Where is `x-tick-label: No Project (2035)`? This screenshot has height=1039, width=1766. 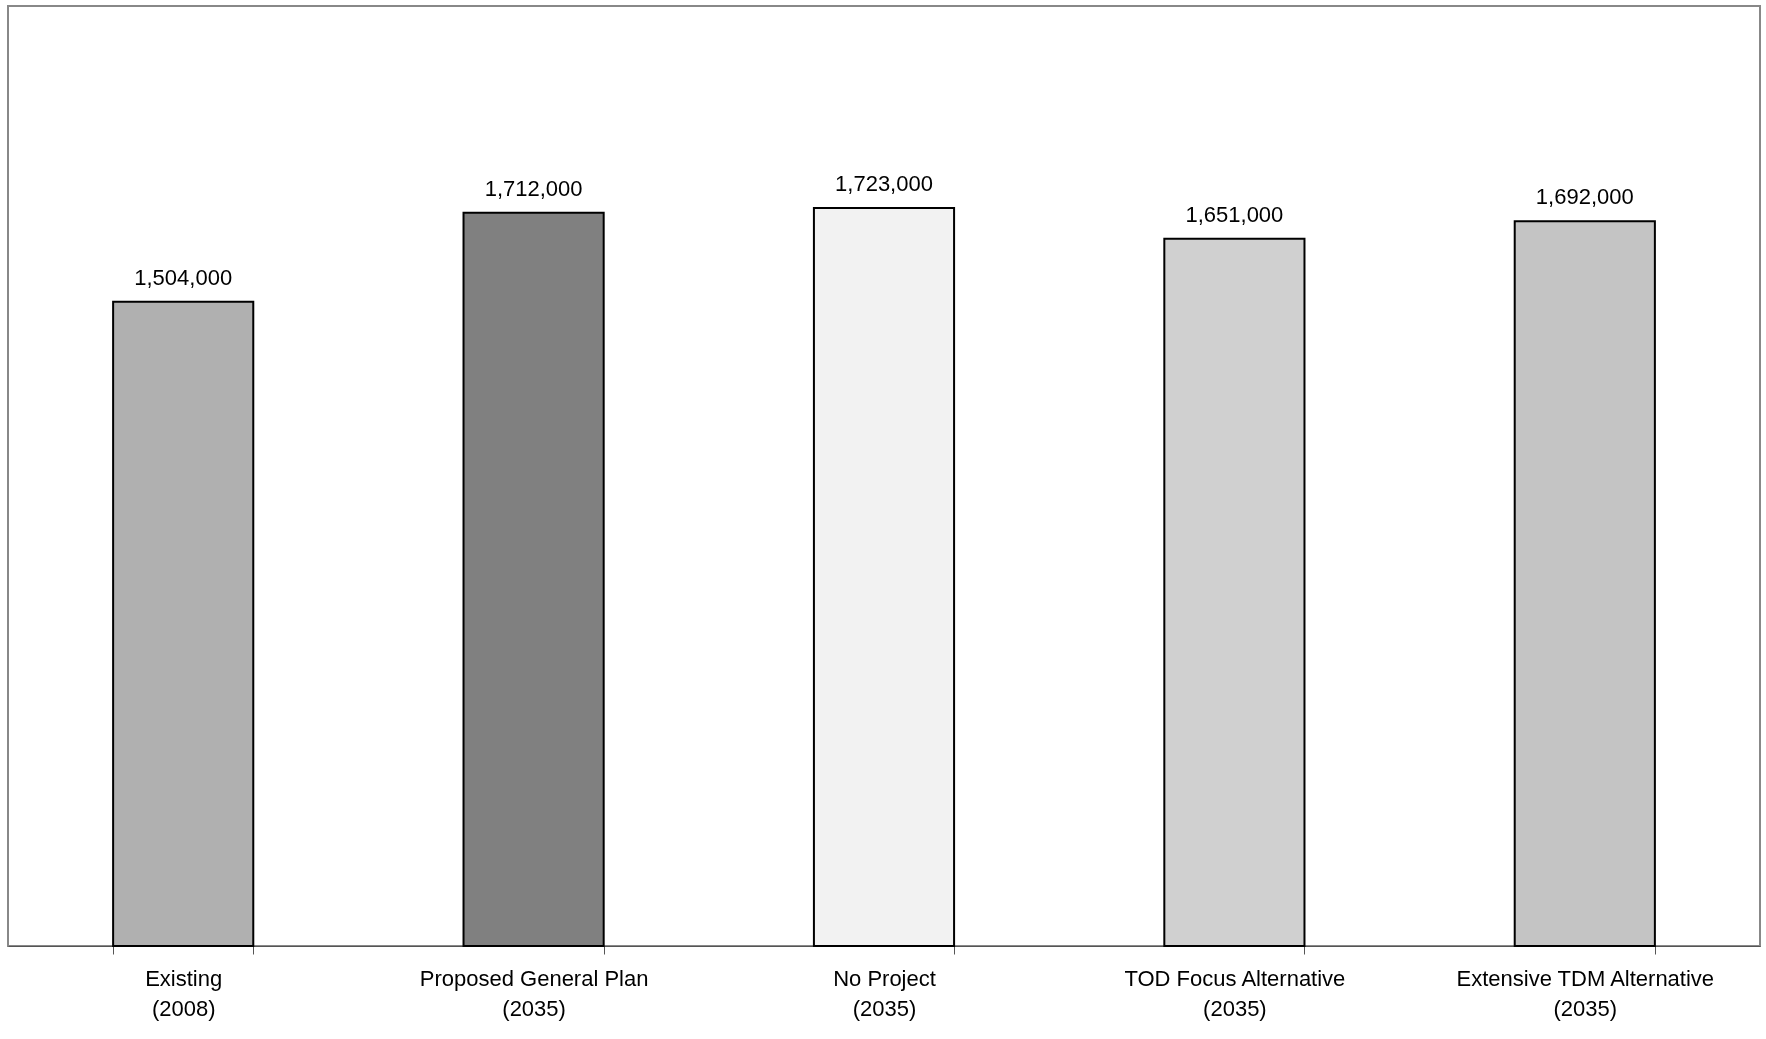
x-tick-label: No Project (2035) is located at coordinates (884, 993).